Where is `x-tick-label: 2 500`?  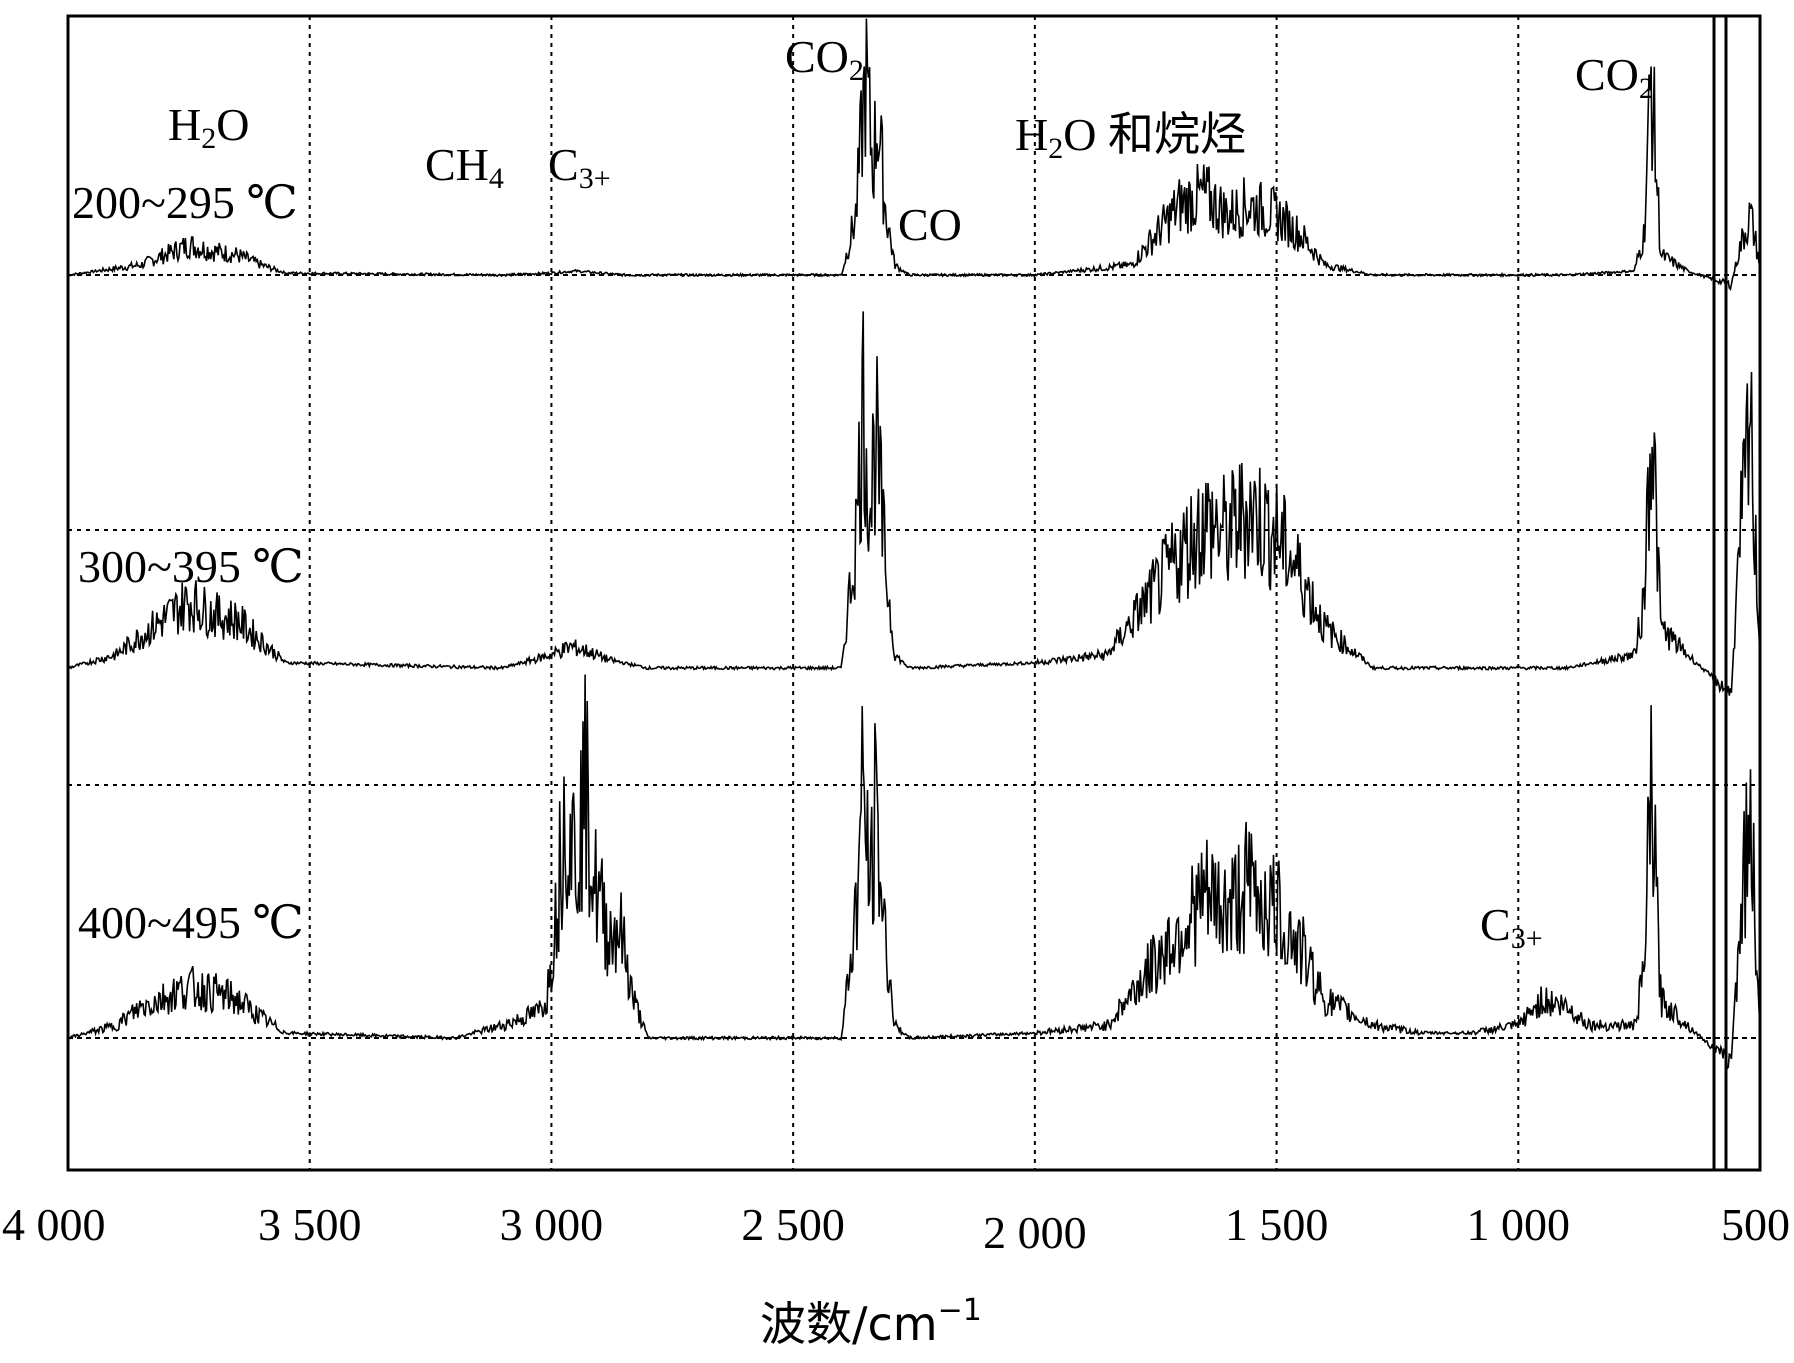
x-tick-label: 2 500 is located at coordinates (793, 1224).